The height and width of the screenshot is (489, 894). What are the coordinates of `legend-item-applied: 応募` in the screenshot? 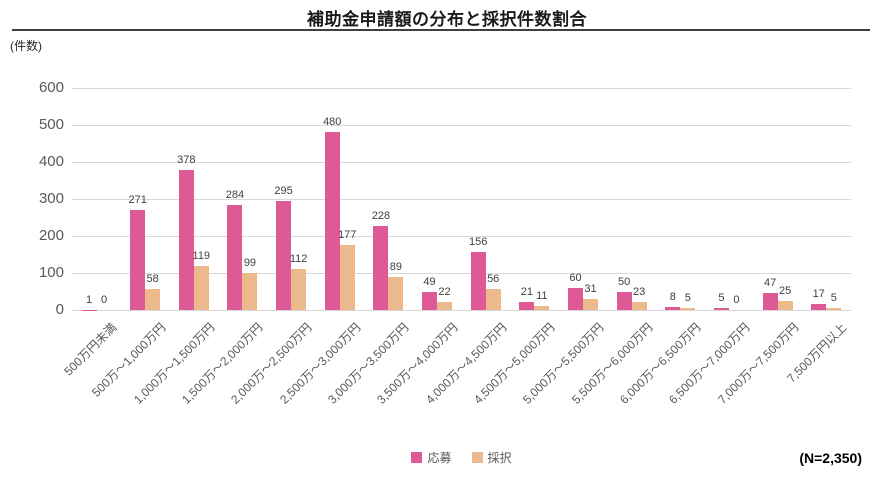 It's located at (431, 457).